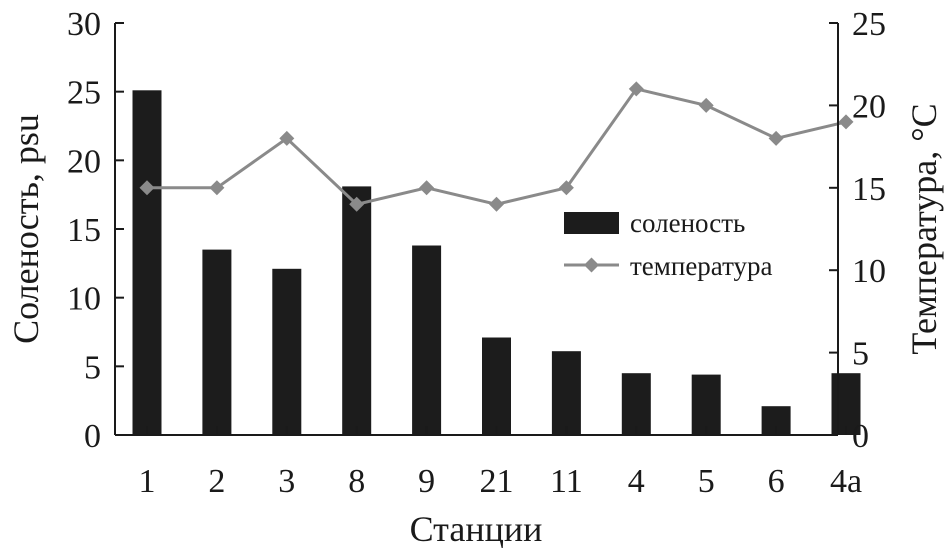 This screenshot has width=948, height=553. I want to click on x-axis-title: Станции, so click(476, 529).